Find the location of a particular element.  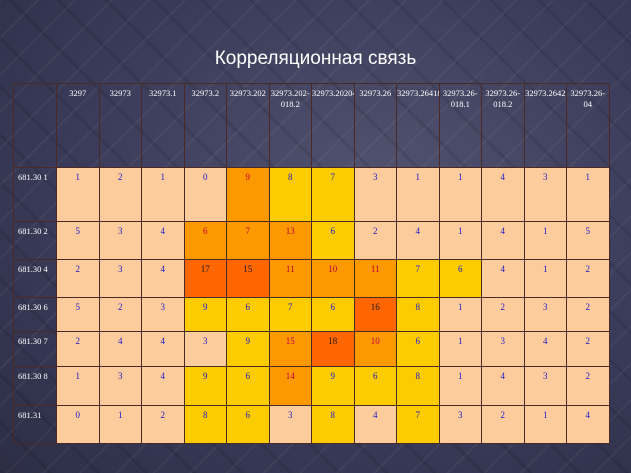

table-row: 681.30 8 1 3 4 9 6 14 9 6 8 1 4 3 2 is located at coordinates (311, 386).